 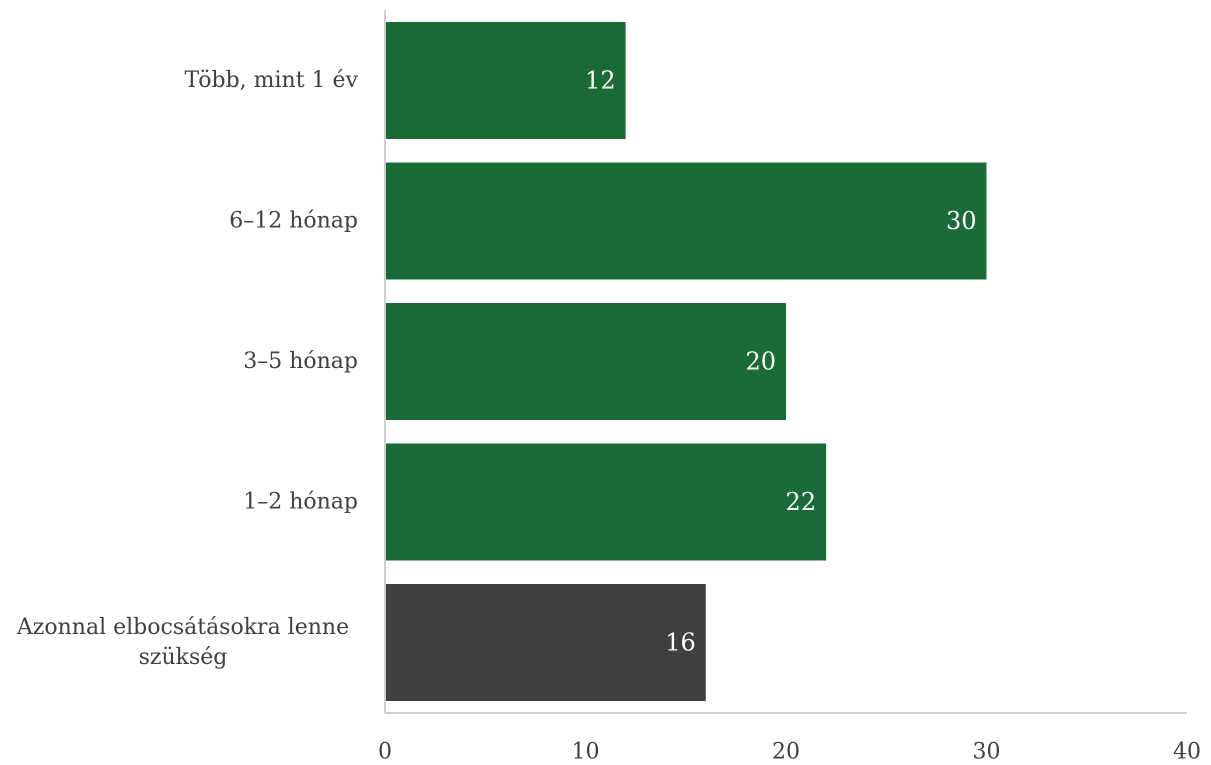 I want to click on category-label-line: 6–12 hónap, so click(x=293, y=221).